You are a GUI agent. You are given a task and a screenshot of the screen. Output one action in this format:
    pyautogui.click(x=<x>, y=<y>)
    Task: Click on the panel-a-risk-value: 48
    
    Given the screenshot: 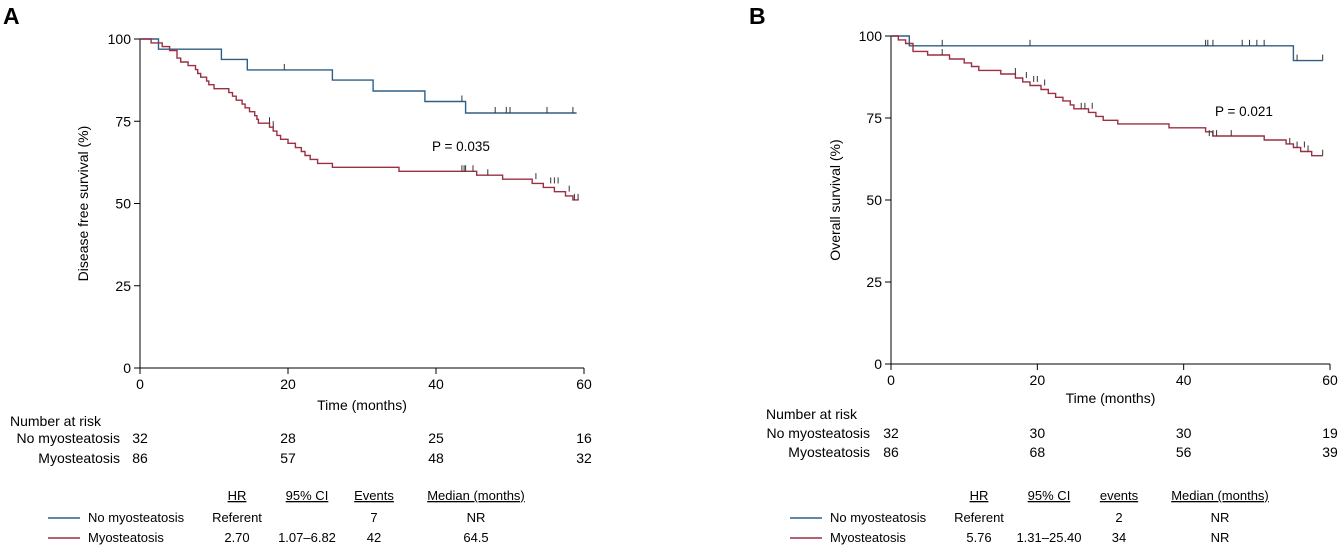 What is the action you would take?
    pyautogui.click(x=436, y=458)
    